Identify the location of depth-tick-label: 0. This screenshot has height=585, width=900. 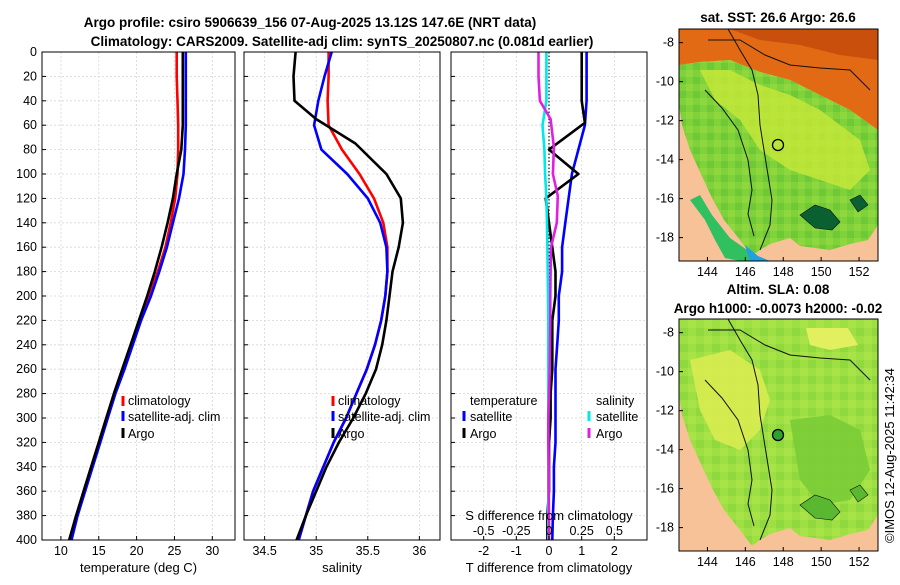
(33, 52).